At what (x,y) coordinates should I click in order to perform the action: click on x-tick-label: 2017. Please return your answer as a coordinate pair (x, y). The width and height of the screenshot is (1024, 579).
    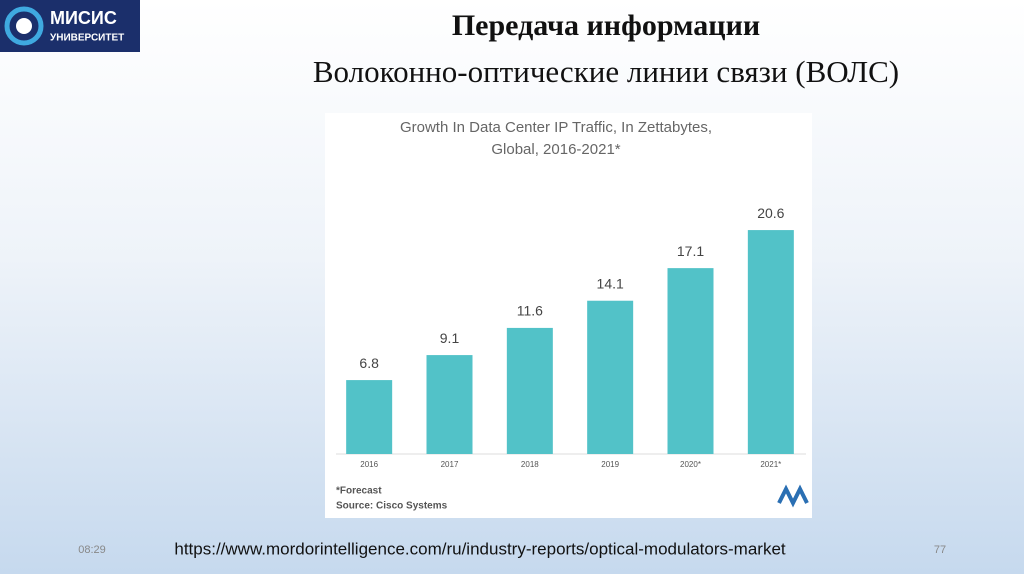
    Looking at the image, I should click on (450, 464).